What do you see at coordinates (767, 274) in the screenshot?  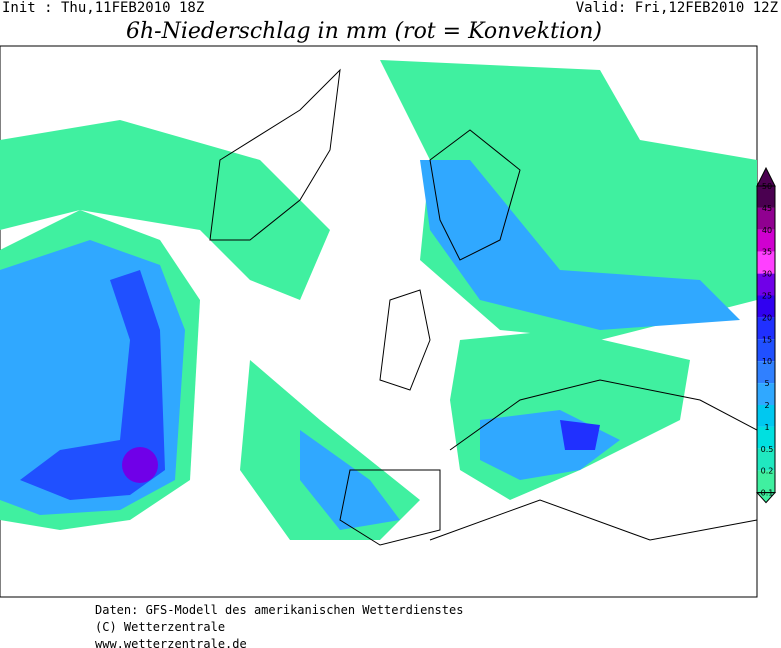 I see `legend-label: 30` at bounding box center [767, 274].